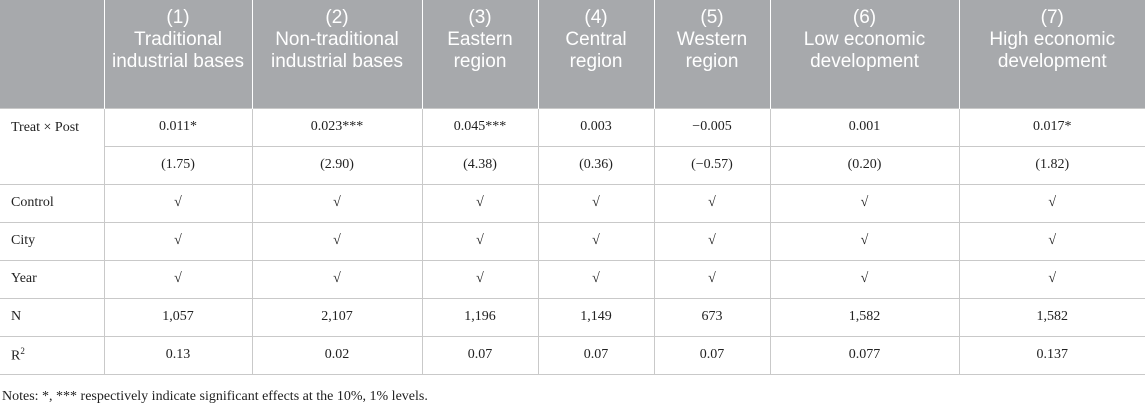  I want to click on r2-cell: 0.13, so click(178, 355).